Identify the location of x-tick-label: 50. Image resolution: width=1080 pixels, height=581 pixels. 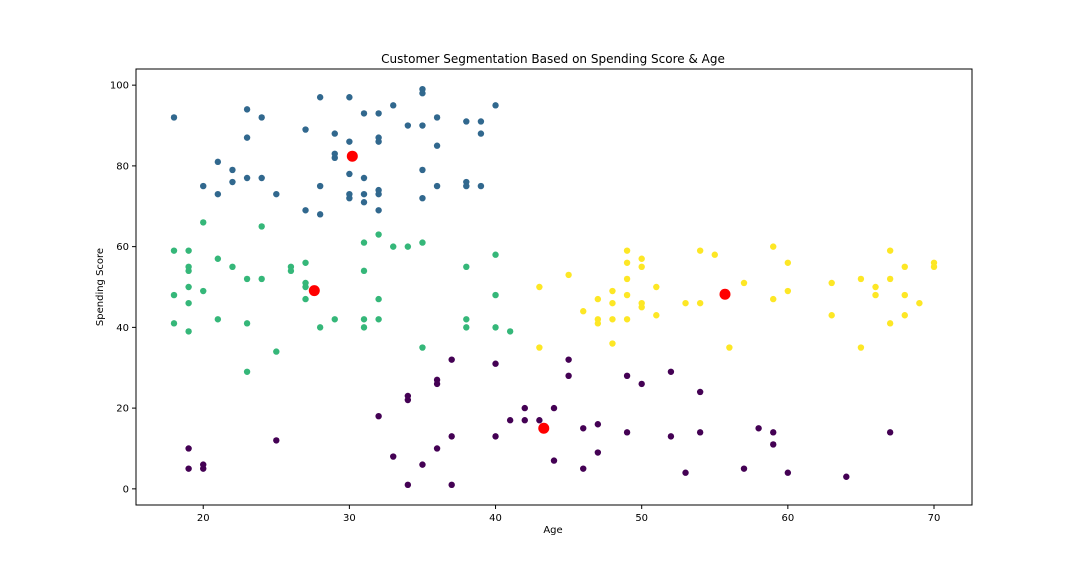
(641, 518).